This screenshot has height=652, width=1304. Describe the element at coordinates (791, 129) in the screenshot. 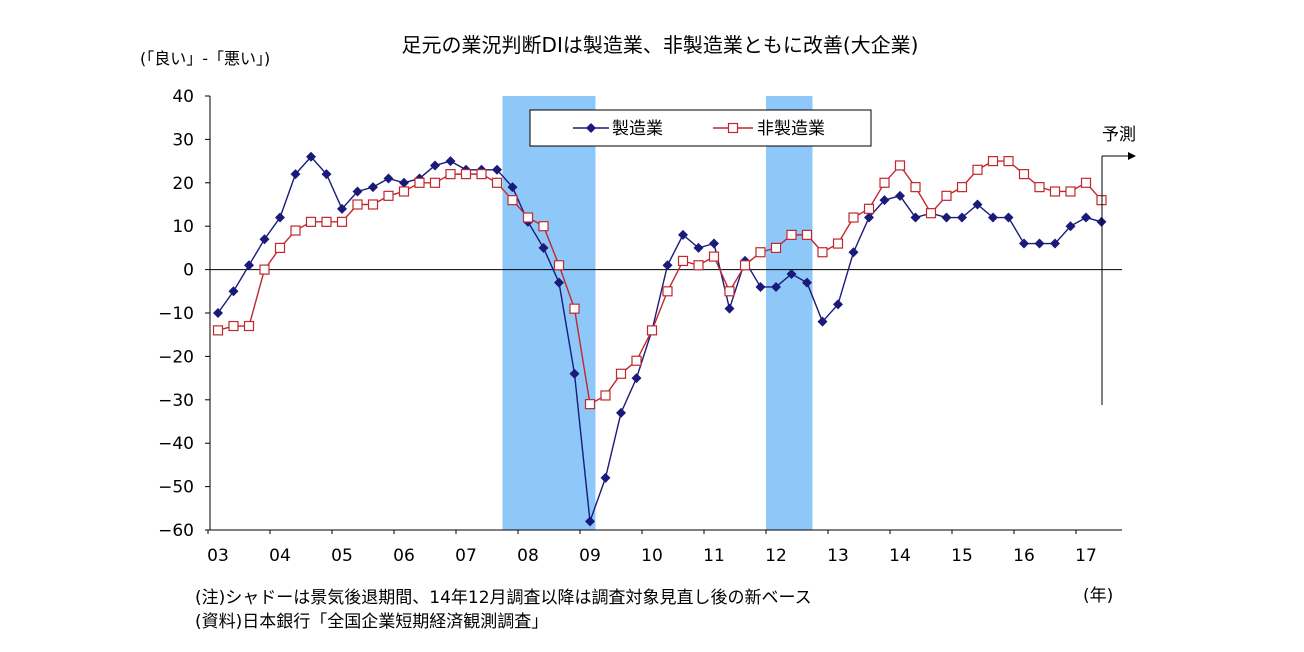

I see `legend-label-non-manufacturing: 非製造業` at that location.